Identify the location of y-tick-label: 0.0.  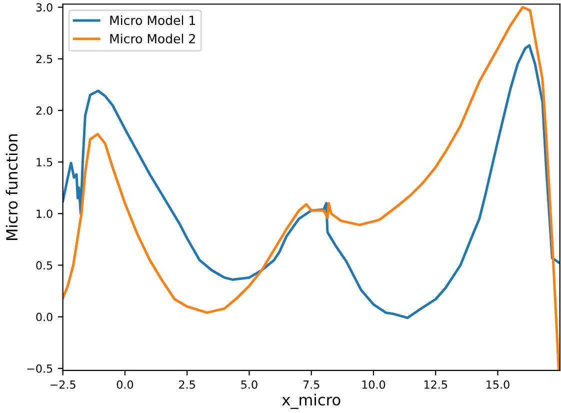
(44, 317).